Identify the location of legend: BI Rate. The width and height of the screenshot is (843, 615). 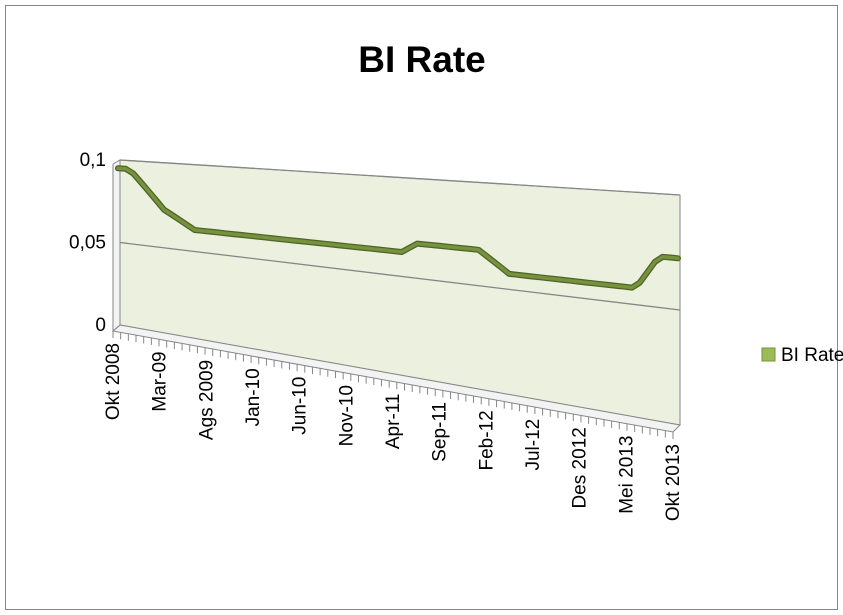
(802, 355).